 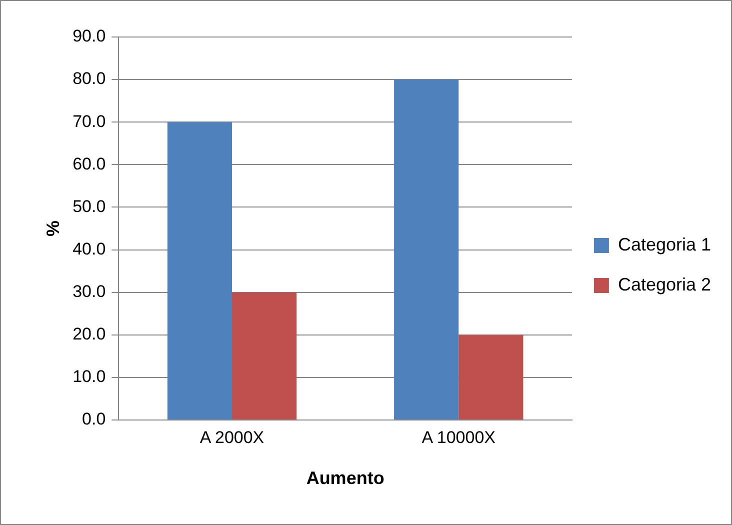 I want to click on y-axis-title: %, so click(x=52, y=228).